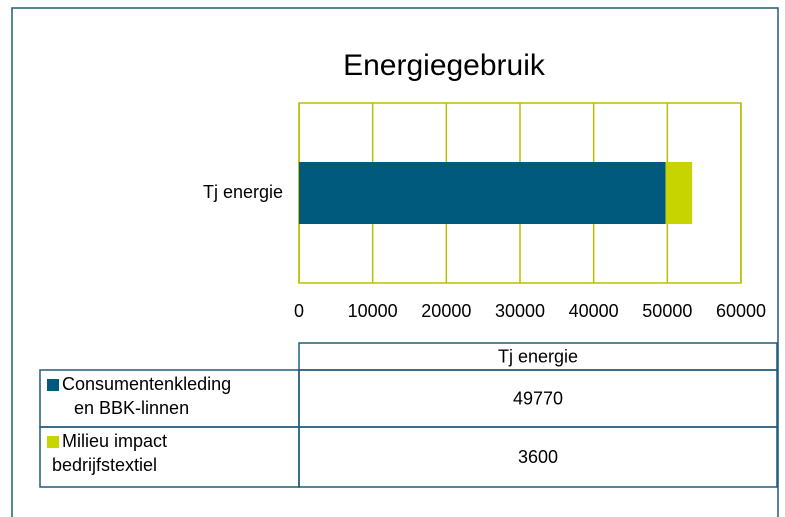 This screenshot has height=517, width=785. I want to click on table-value: 3600, so click(538, 457).